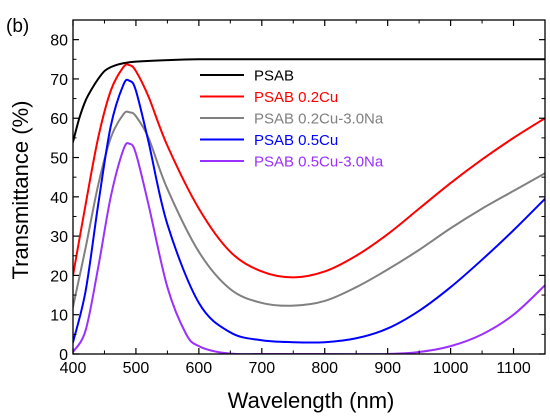 Image resolution: width=550 pixels, height=419 pixels. Describe the element at coordinates (59, 198) in the screenshot. I see `y-tick-label-4: 40` at that location.